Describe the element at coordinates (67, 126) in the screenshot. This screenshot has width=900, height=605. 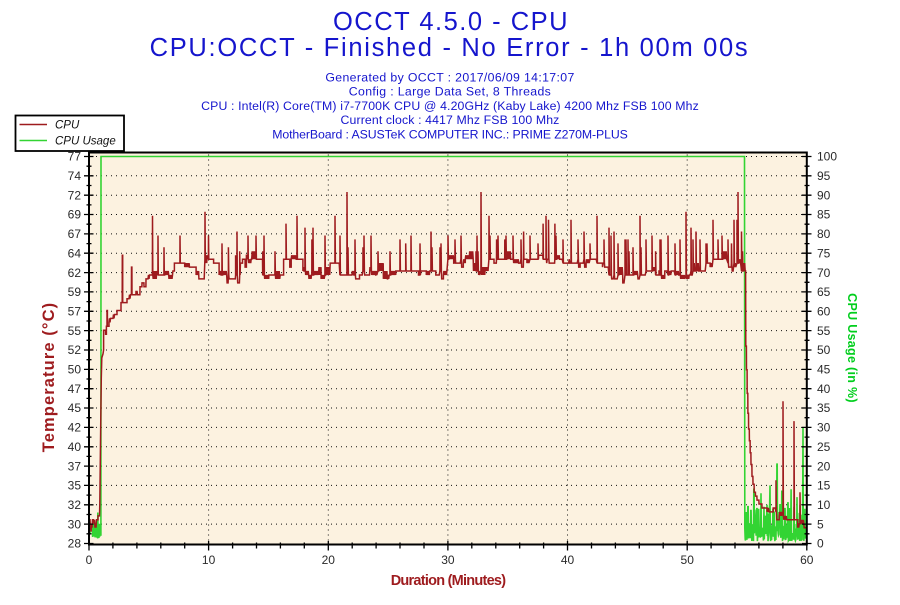
I see `svg-text: CPU` at that location.